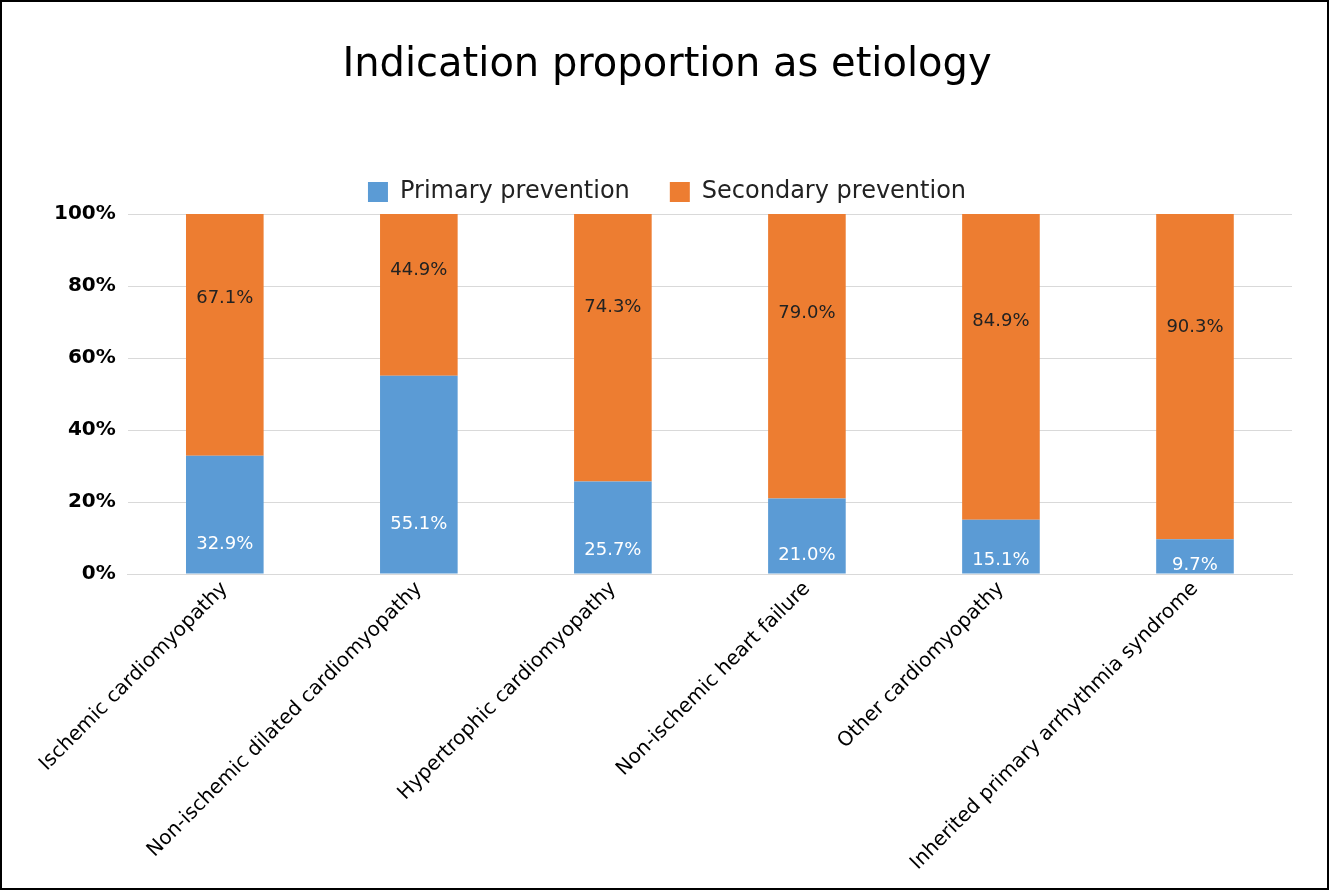  What do you see at coordinates (834, 190) in the screenshot?
I see `legend-label: Secondary prevention` at bounding box center [834, 190].